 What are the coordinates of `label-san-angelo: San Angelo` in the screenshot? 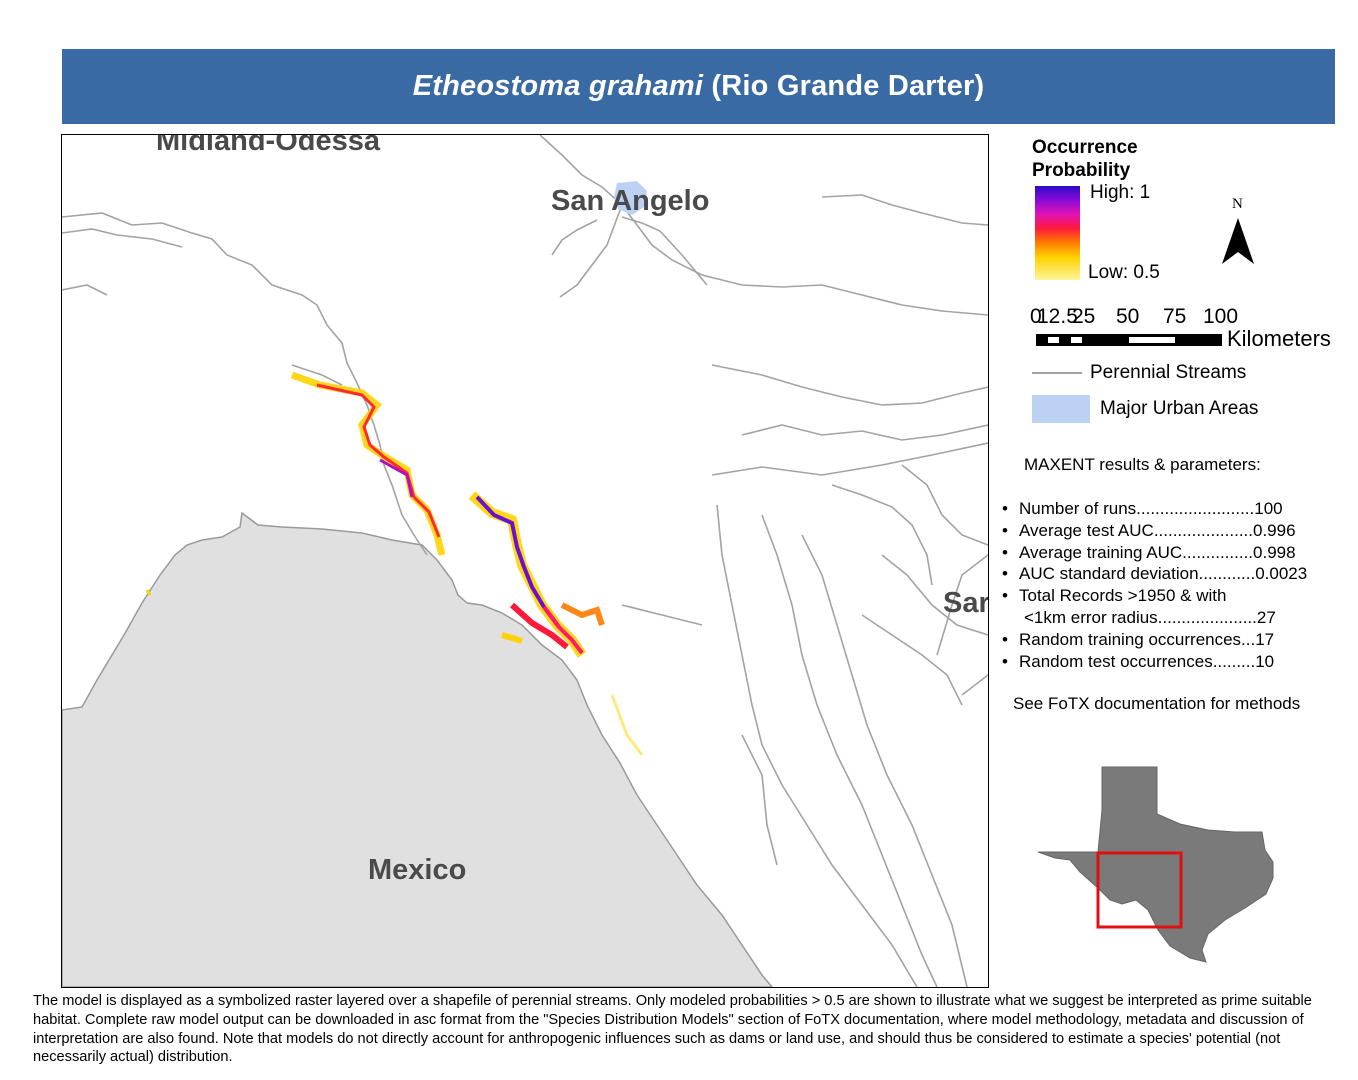 It's located at (630, 201).